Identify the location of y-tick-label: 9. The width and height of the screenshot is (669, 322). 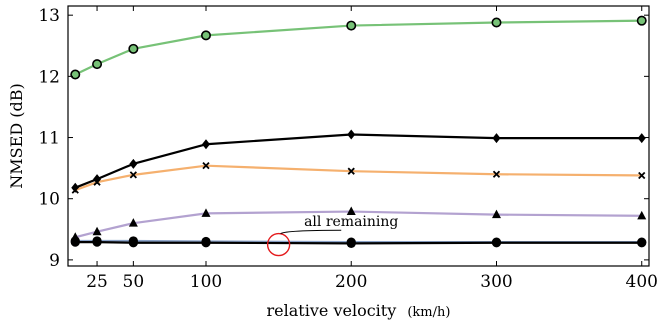
(54, 261).